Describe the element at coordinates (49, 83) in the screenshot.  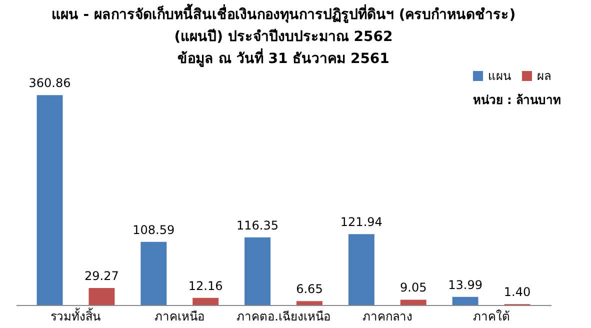
I see `data-label: 360.86` at that location.